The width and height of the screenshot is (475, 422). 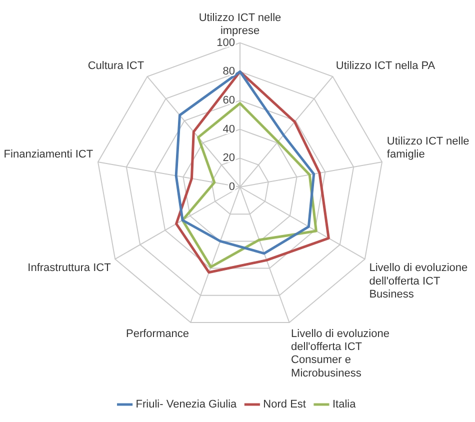 What do you see at coordinates (225, 42) in the screenshot?
I see `y-tick-label: 100` at bounding box center [225, 42].